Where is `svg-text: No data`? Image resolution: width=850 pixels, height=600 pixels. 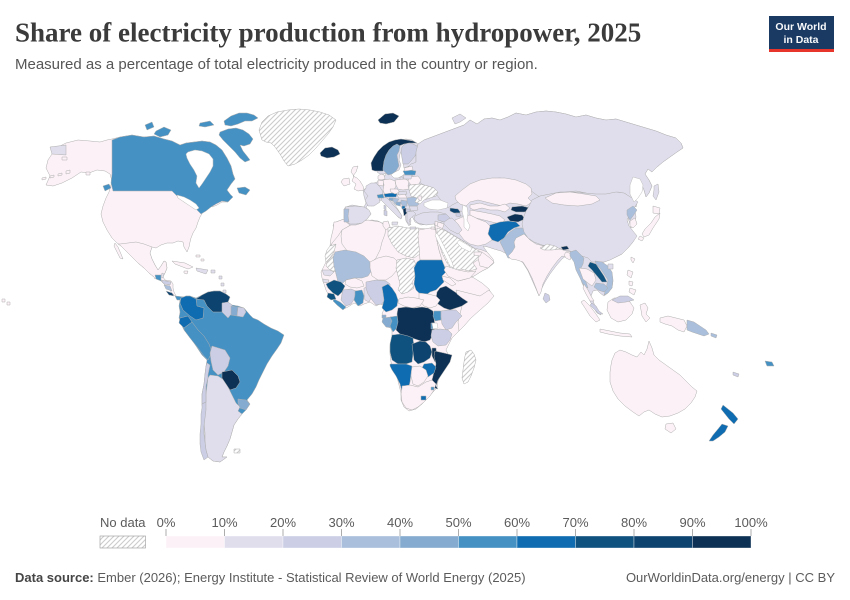 svg-text: No data is located at coordinates (123, 522).